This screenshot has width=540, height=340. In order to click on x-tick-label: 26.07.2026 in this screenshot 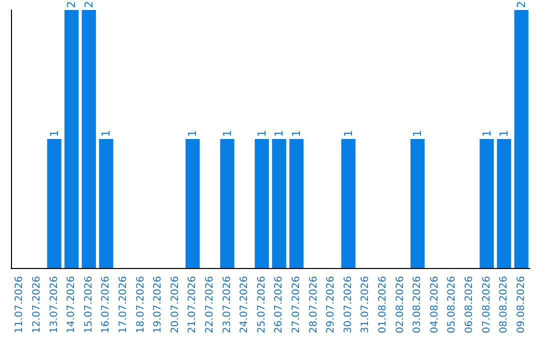, I will do `click(279, 305)`.